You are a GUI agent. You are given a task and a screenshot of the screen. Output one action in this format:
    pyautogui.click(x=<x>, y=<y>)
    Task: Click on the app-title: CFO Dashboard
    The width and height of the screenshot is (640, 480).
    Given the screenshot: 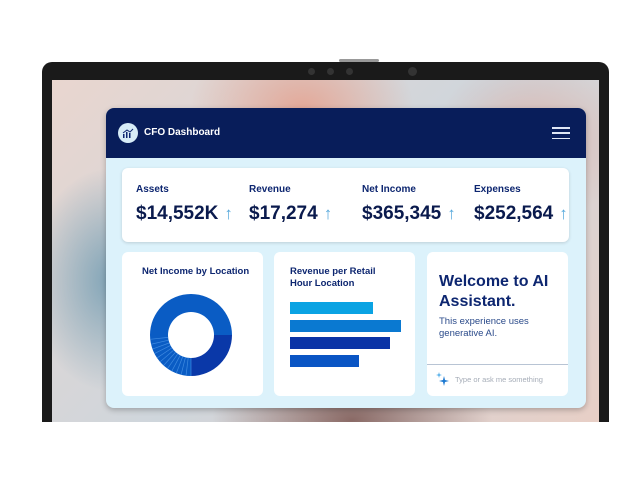 What is the action you would take?
    pyautogui.click(x=182, y=132)
    